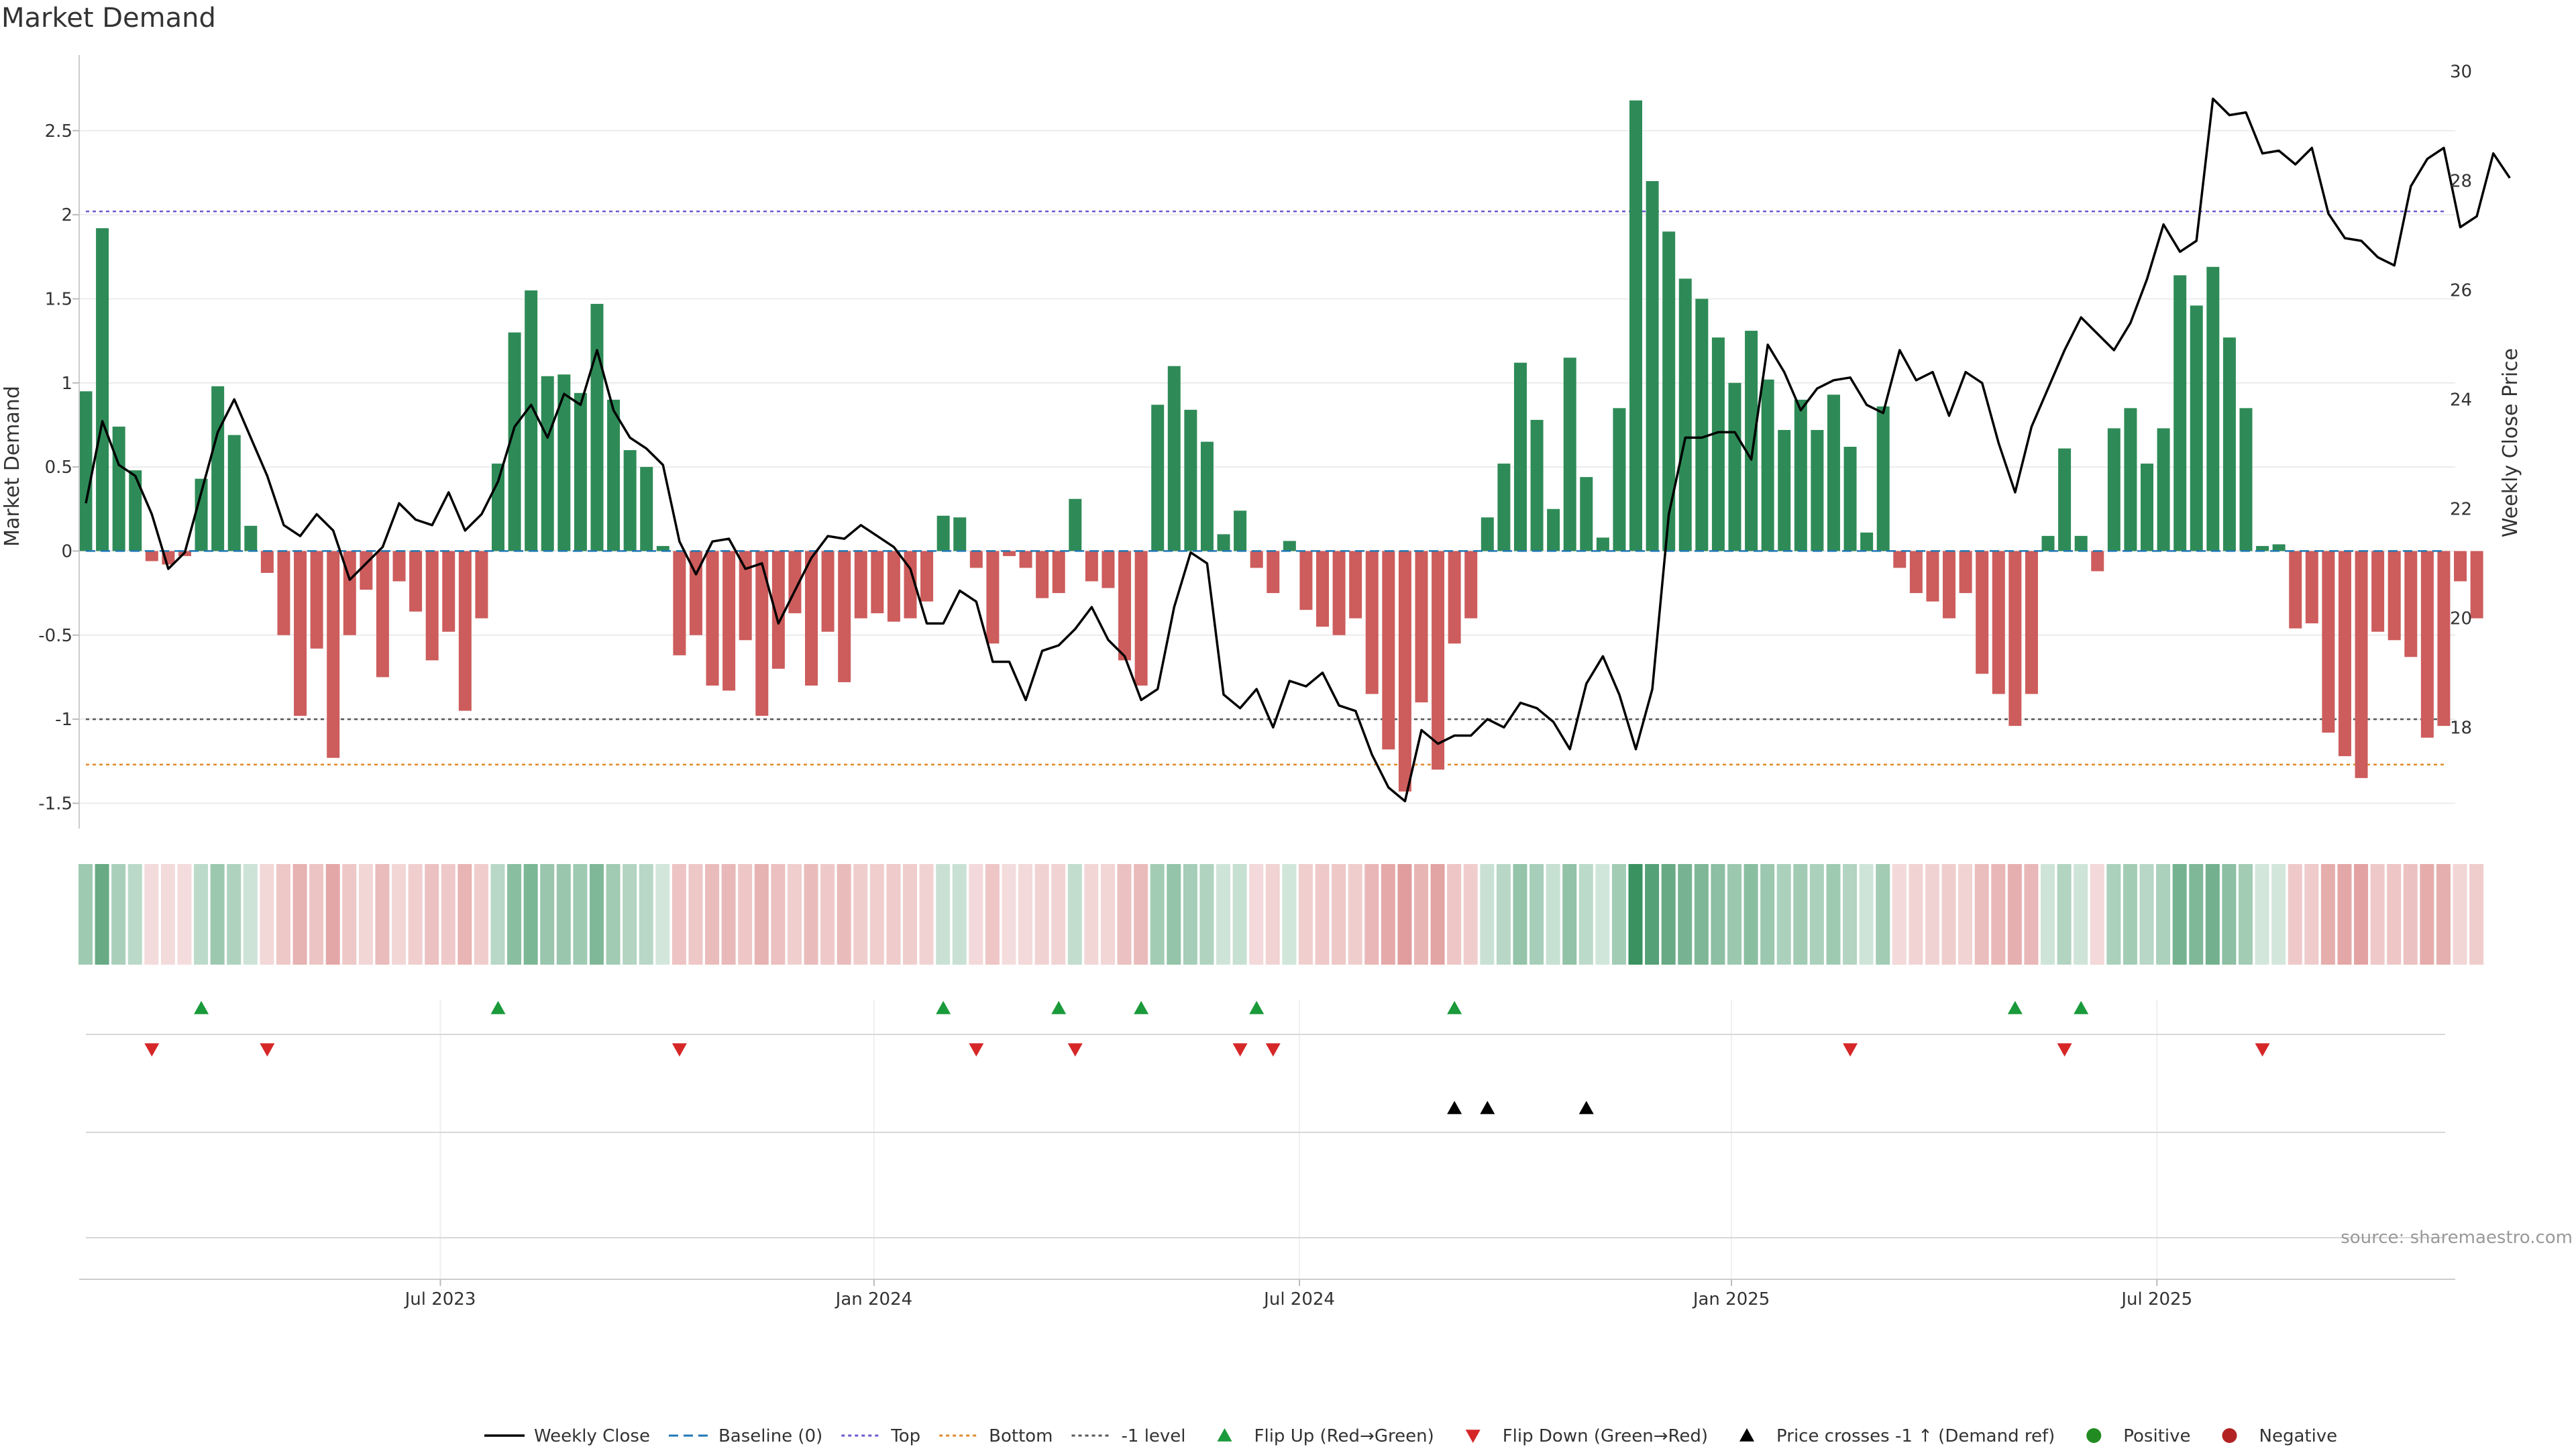 This screenshot has height=1449, width=2576. I want to click on left-tick-label: -0.5, so click(55, 636).